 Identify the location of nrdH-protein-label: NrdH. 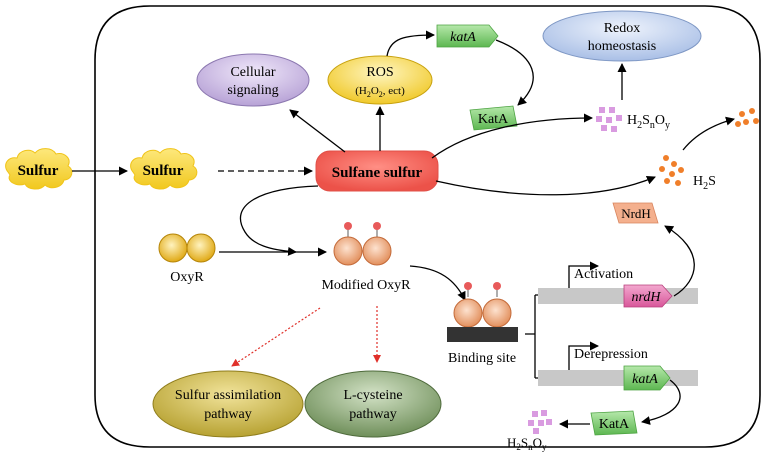
(636, 213).